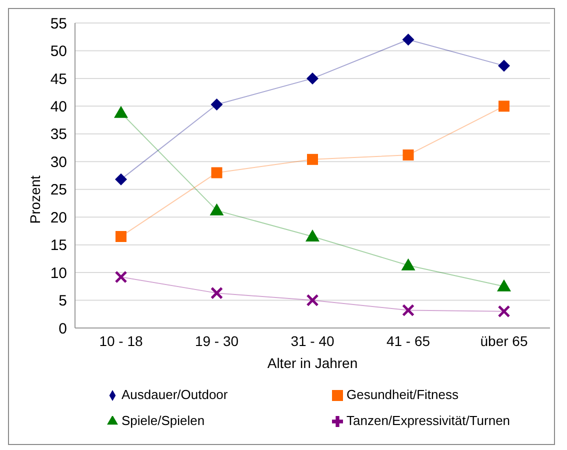 Image resolution: width=567 pixels, height=450 pixels. I want to click on x-tick-label: 41 - 65, so click(408, 340).